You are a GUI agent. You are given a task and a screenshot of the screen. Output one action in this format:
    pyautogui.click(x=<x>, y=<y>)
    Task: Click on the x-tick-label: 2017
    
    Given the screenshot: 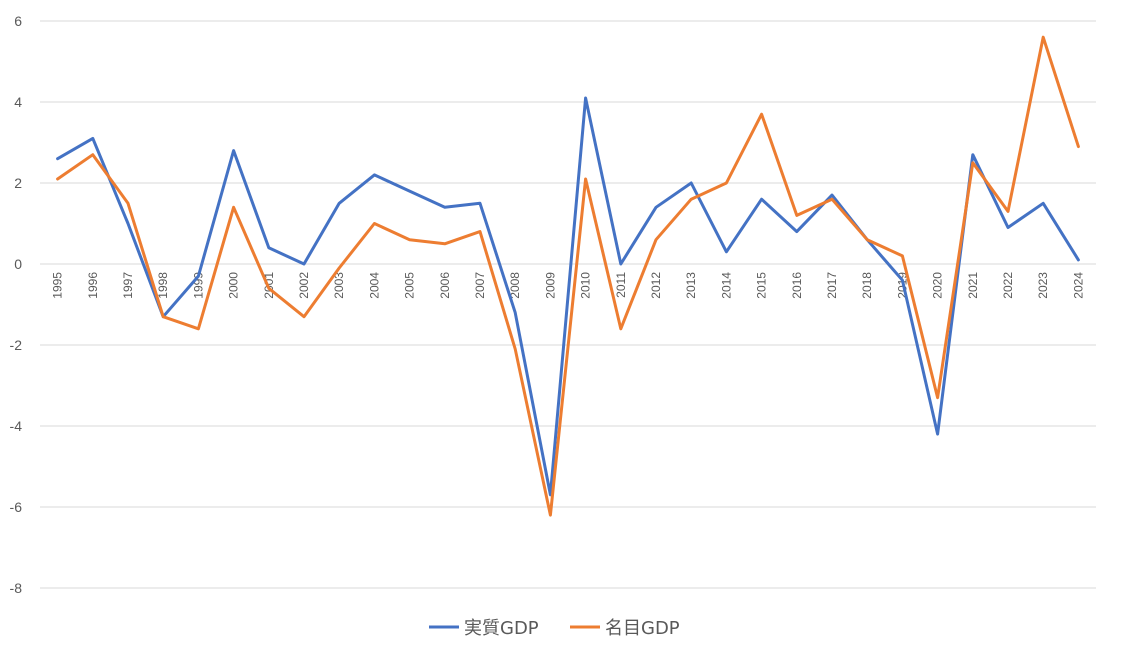 What is the action you would take?
    pyautogui.click(x=832, y=285)
    